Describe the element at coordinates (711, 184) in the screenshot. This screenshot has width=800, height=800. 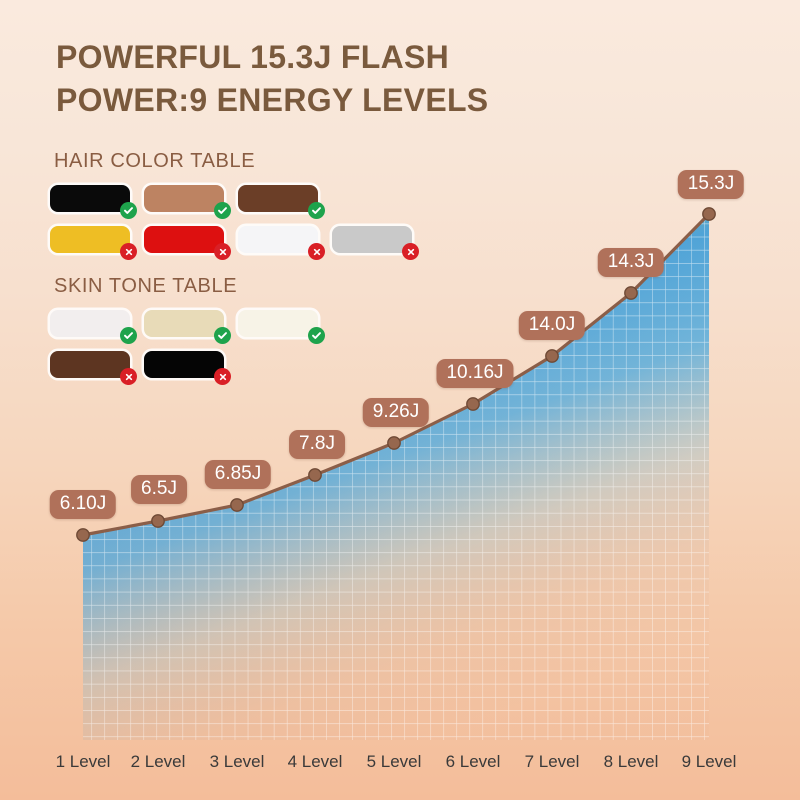
I see `value-badge-9: 15.3J` at that location.